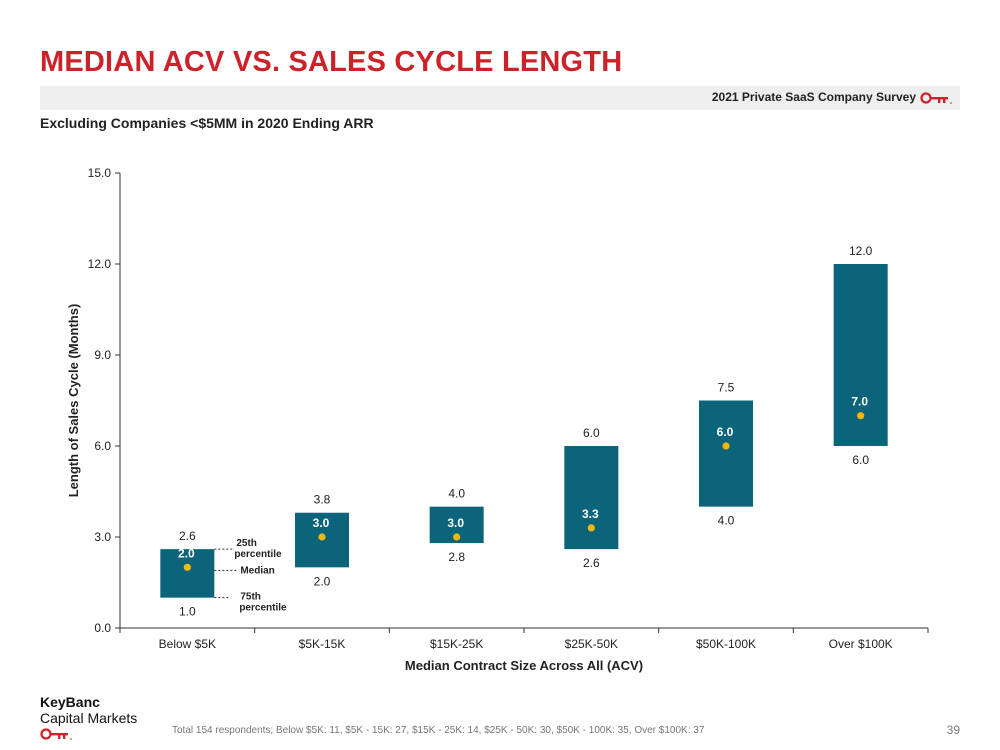  Describe the element at coordinates (89, 718) in the screenshot. I see `logo-line2: Capital Markets` at that location.